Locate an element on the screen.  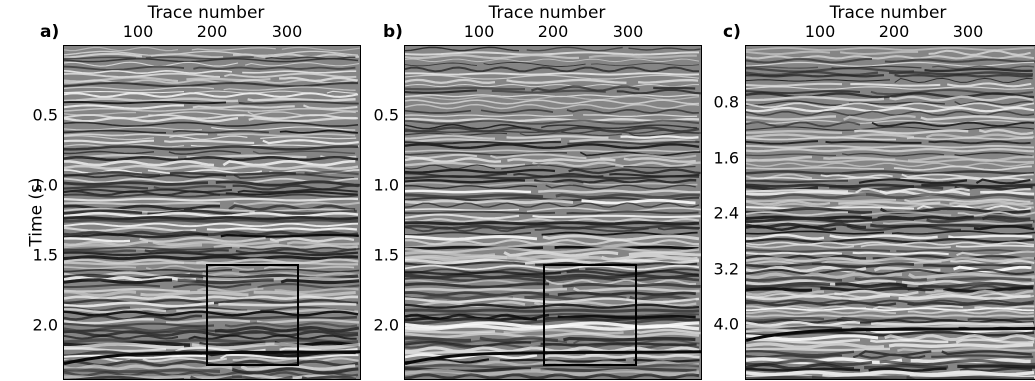
panel-b-letter: b) is located at coordinates (393, 32).